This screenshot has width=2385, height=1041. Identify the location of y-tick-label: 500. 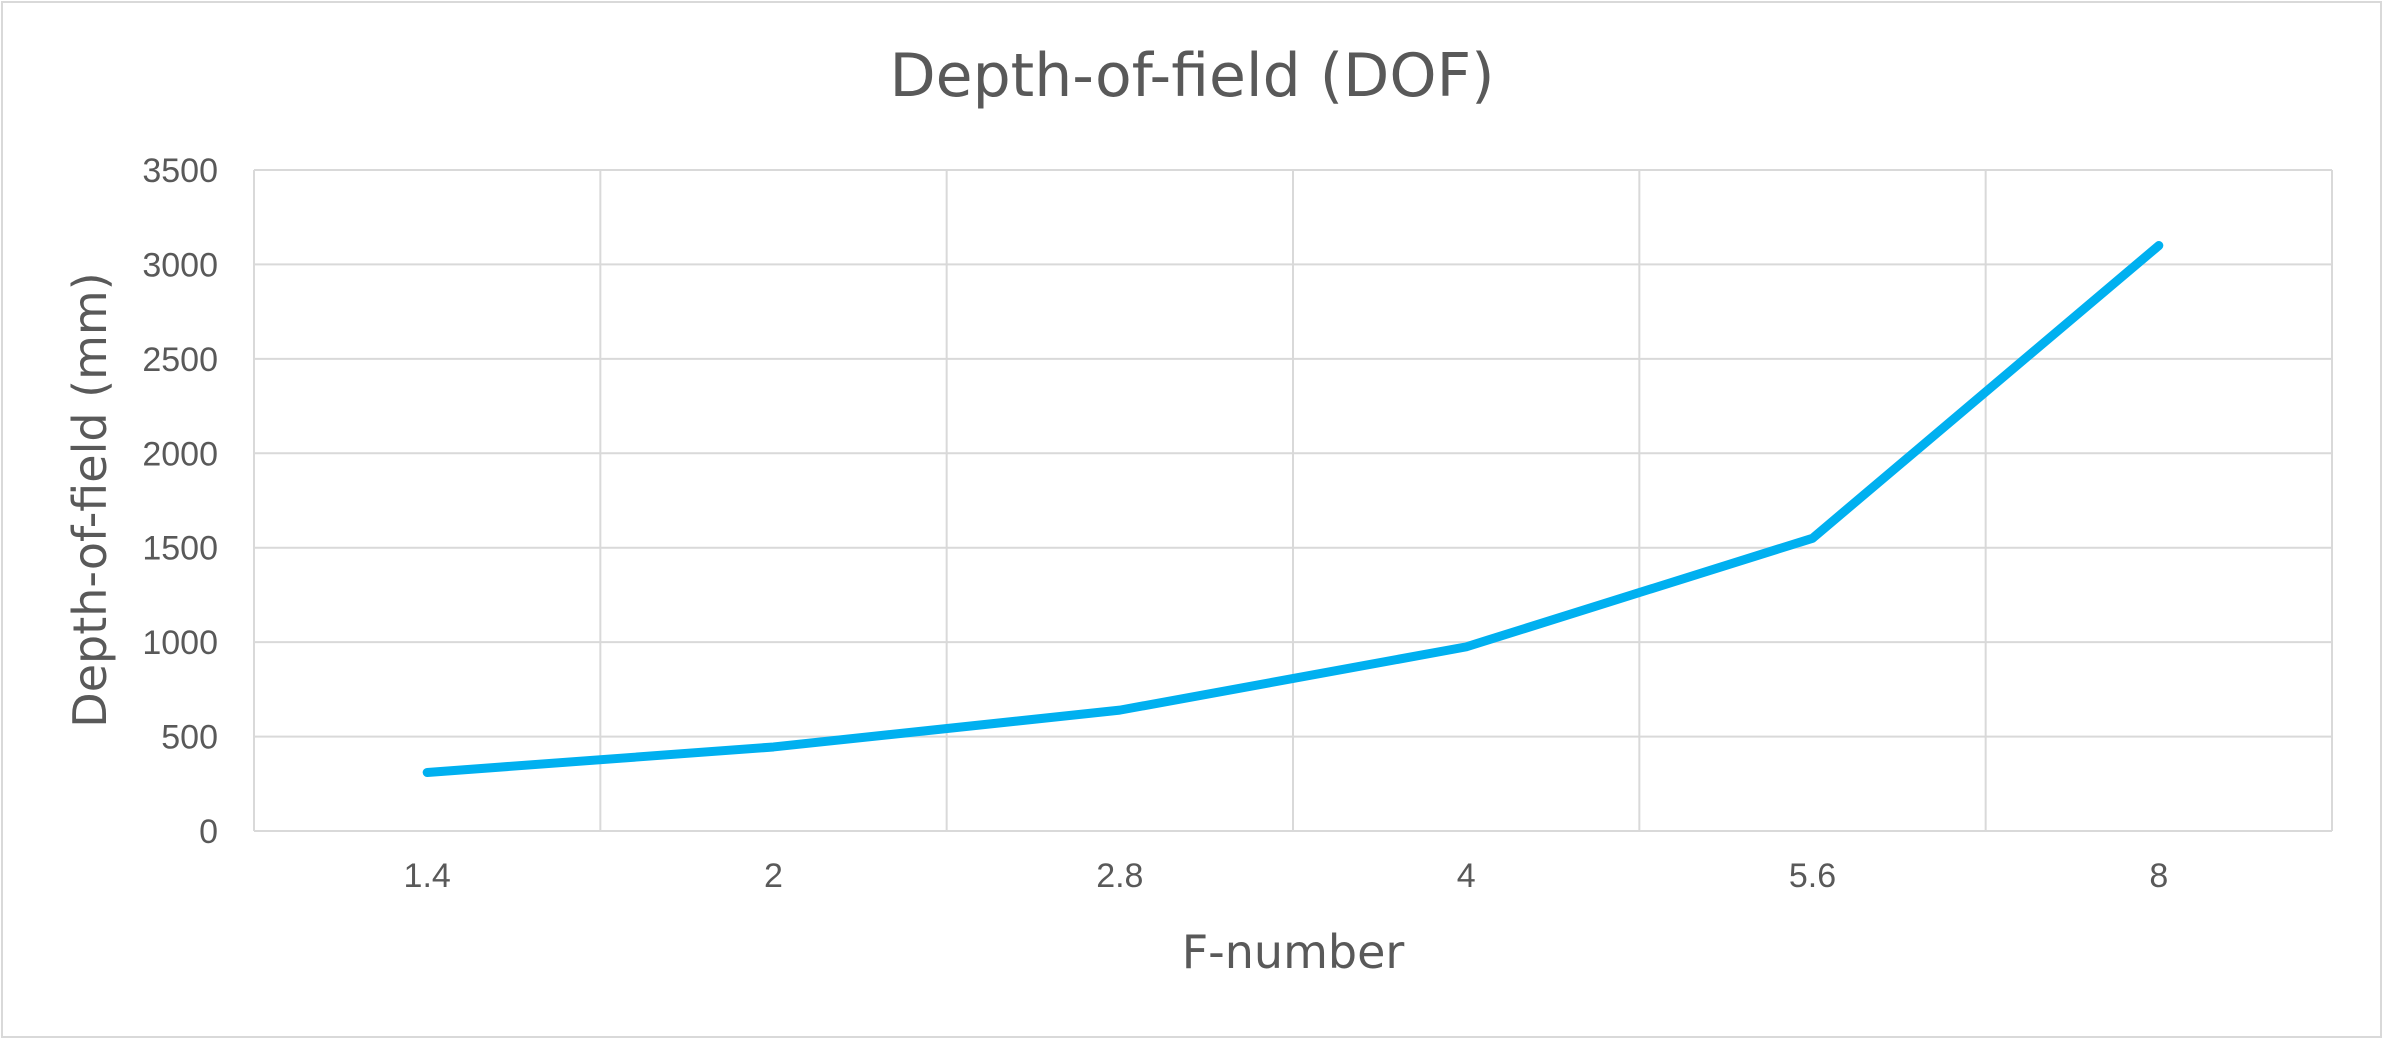
(189, 738).